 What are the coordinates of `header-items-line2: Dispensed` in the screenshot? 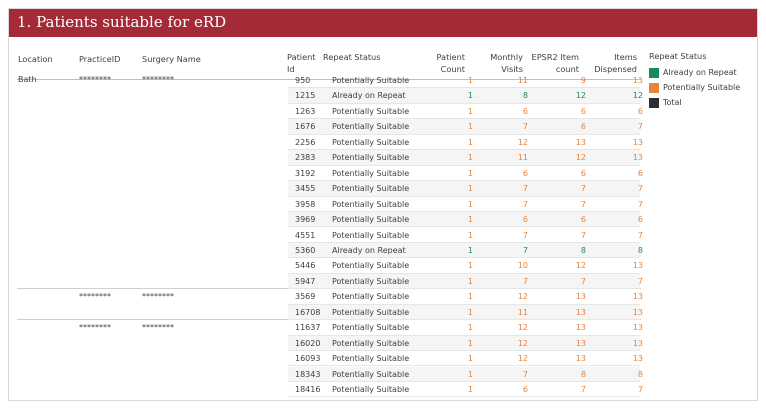 It's located at (615, 69).